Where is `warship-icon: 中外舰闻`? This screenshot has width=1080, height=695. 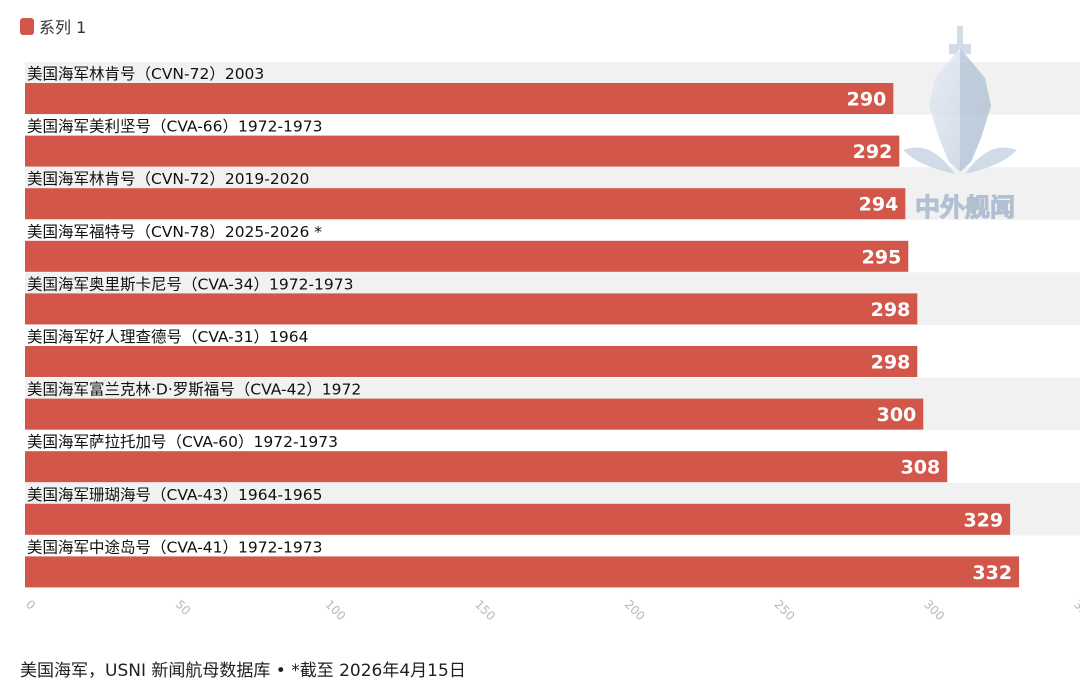 warship-icon: 中外舰闻 is located at coordinates (960, 124).